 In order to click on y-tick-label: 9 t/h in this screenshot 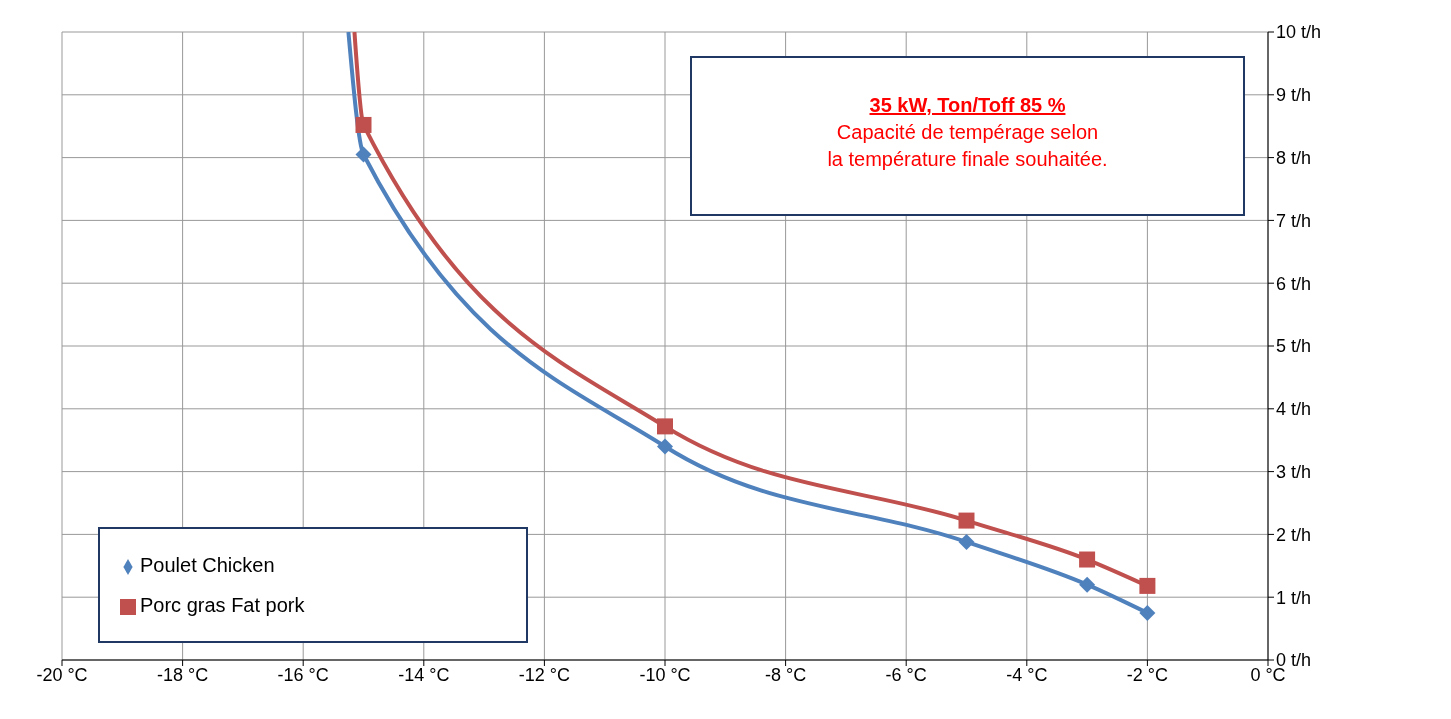, I will do `click(1294, 95)`.